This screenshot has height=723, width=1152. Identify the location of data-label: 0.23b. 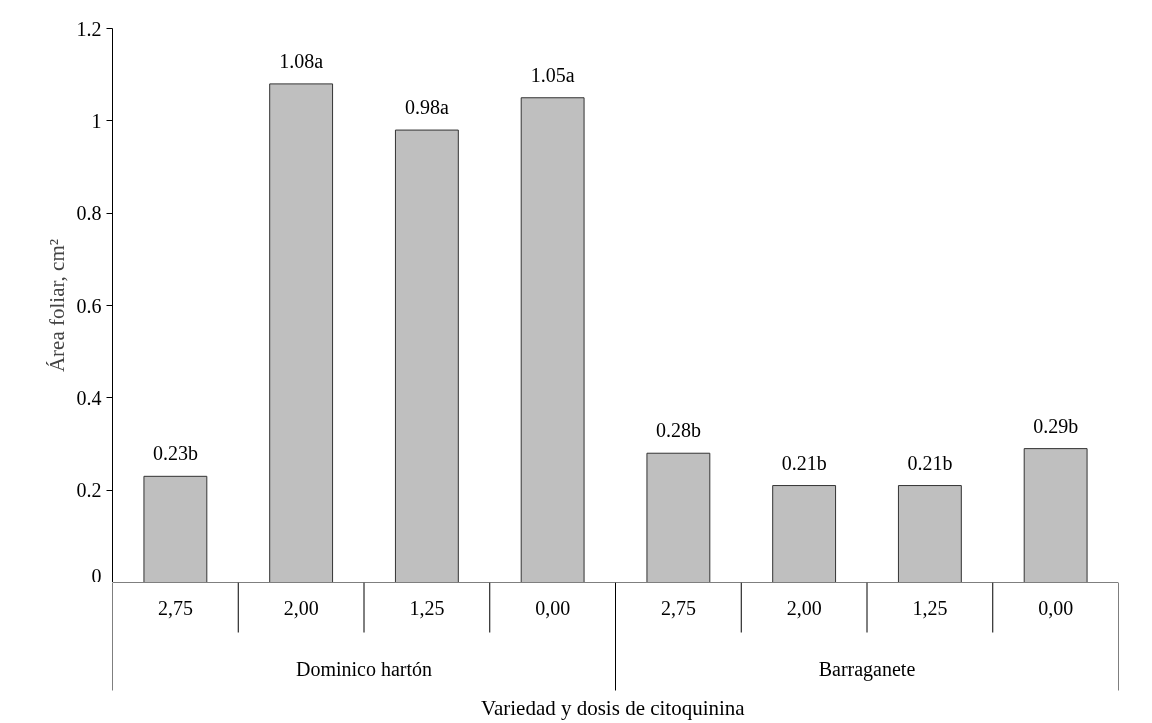
(175, 453).